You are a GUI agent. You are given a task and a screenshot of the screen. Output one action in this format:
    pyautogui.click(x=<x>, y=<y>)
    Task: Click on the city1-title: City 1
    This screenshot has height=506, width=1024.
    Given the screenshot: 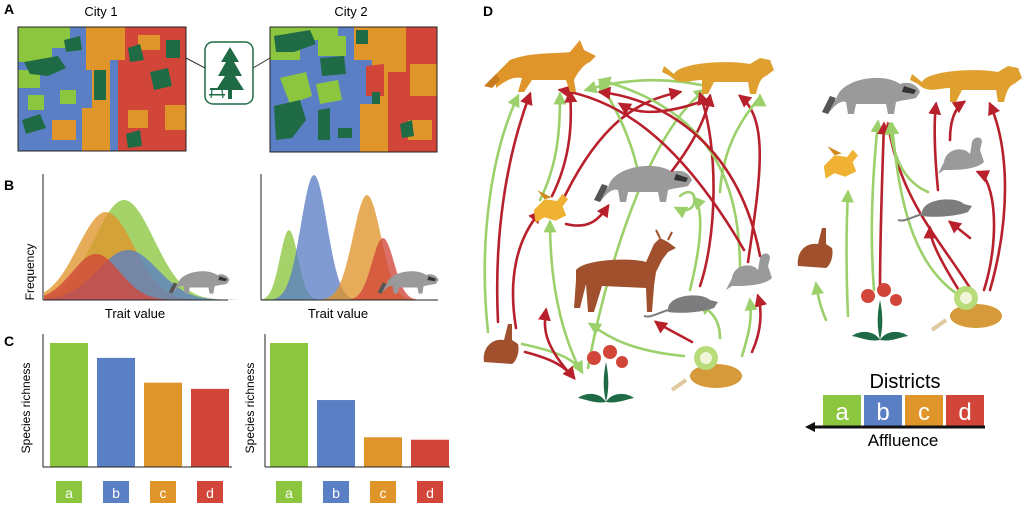 What is the action you would take?
    pyautogui.click(x=100, y=11)
    